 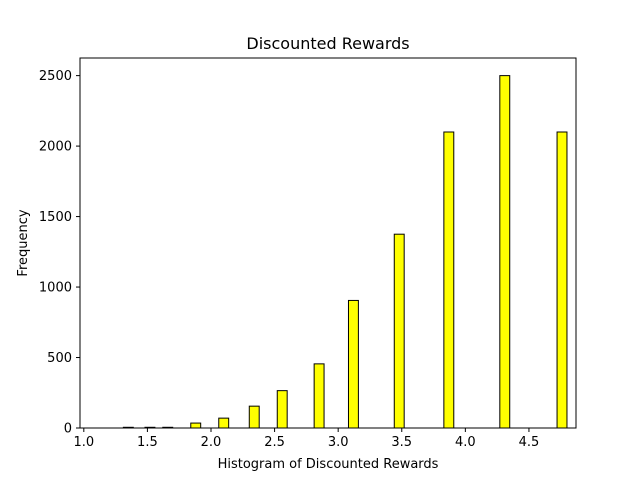 I want to click on y-tick-label: 500, so click(x=59, y=358).